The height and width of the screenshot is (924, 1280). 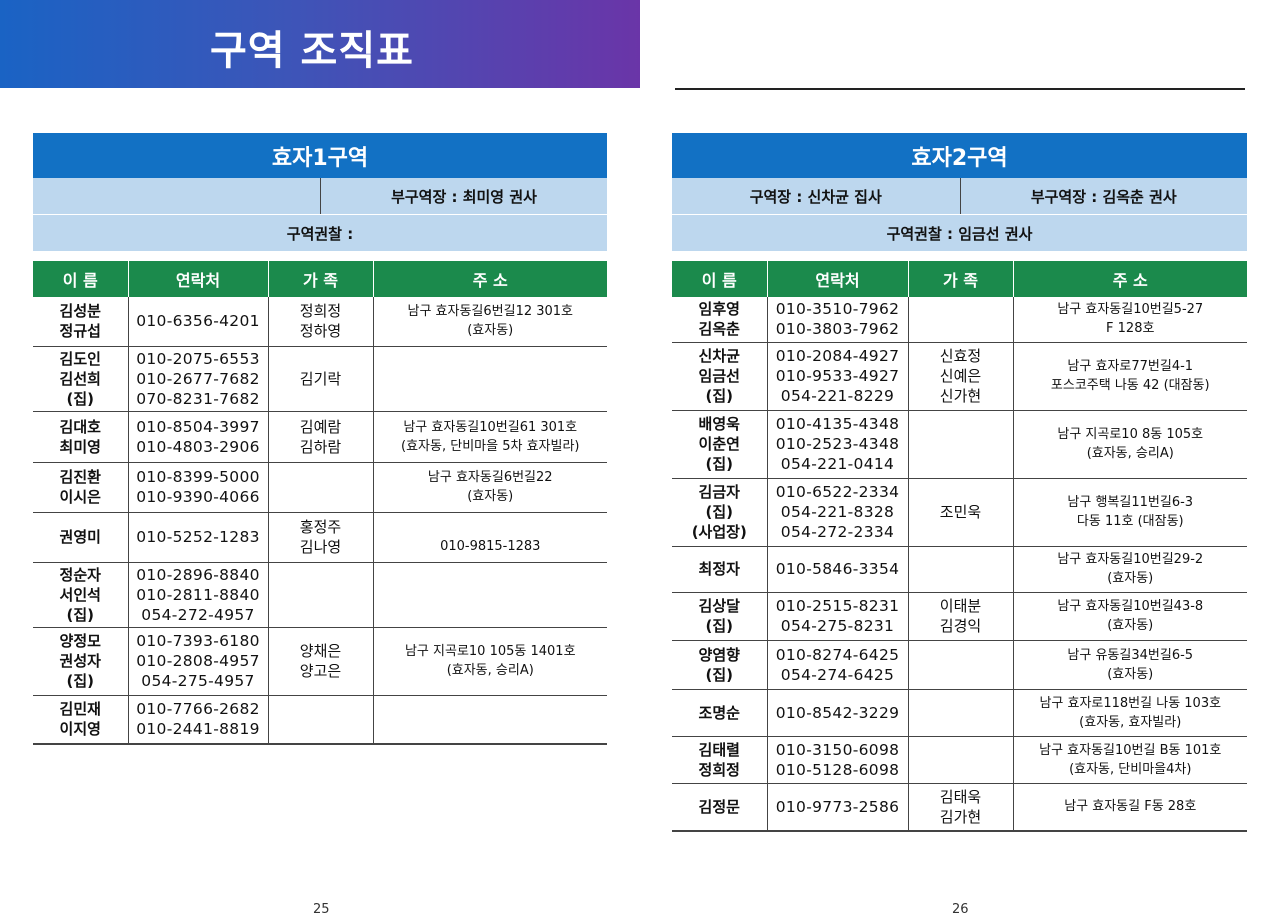 I want to click on family-cell: 양채은 양고은, so click(x=320, y=661).